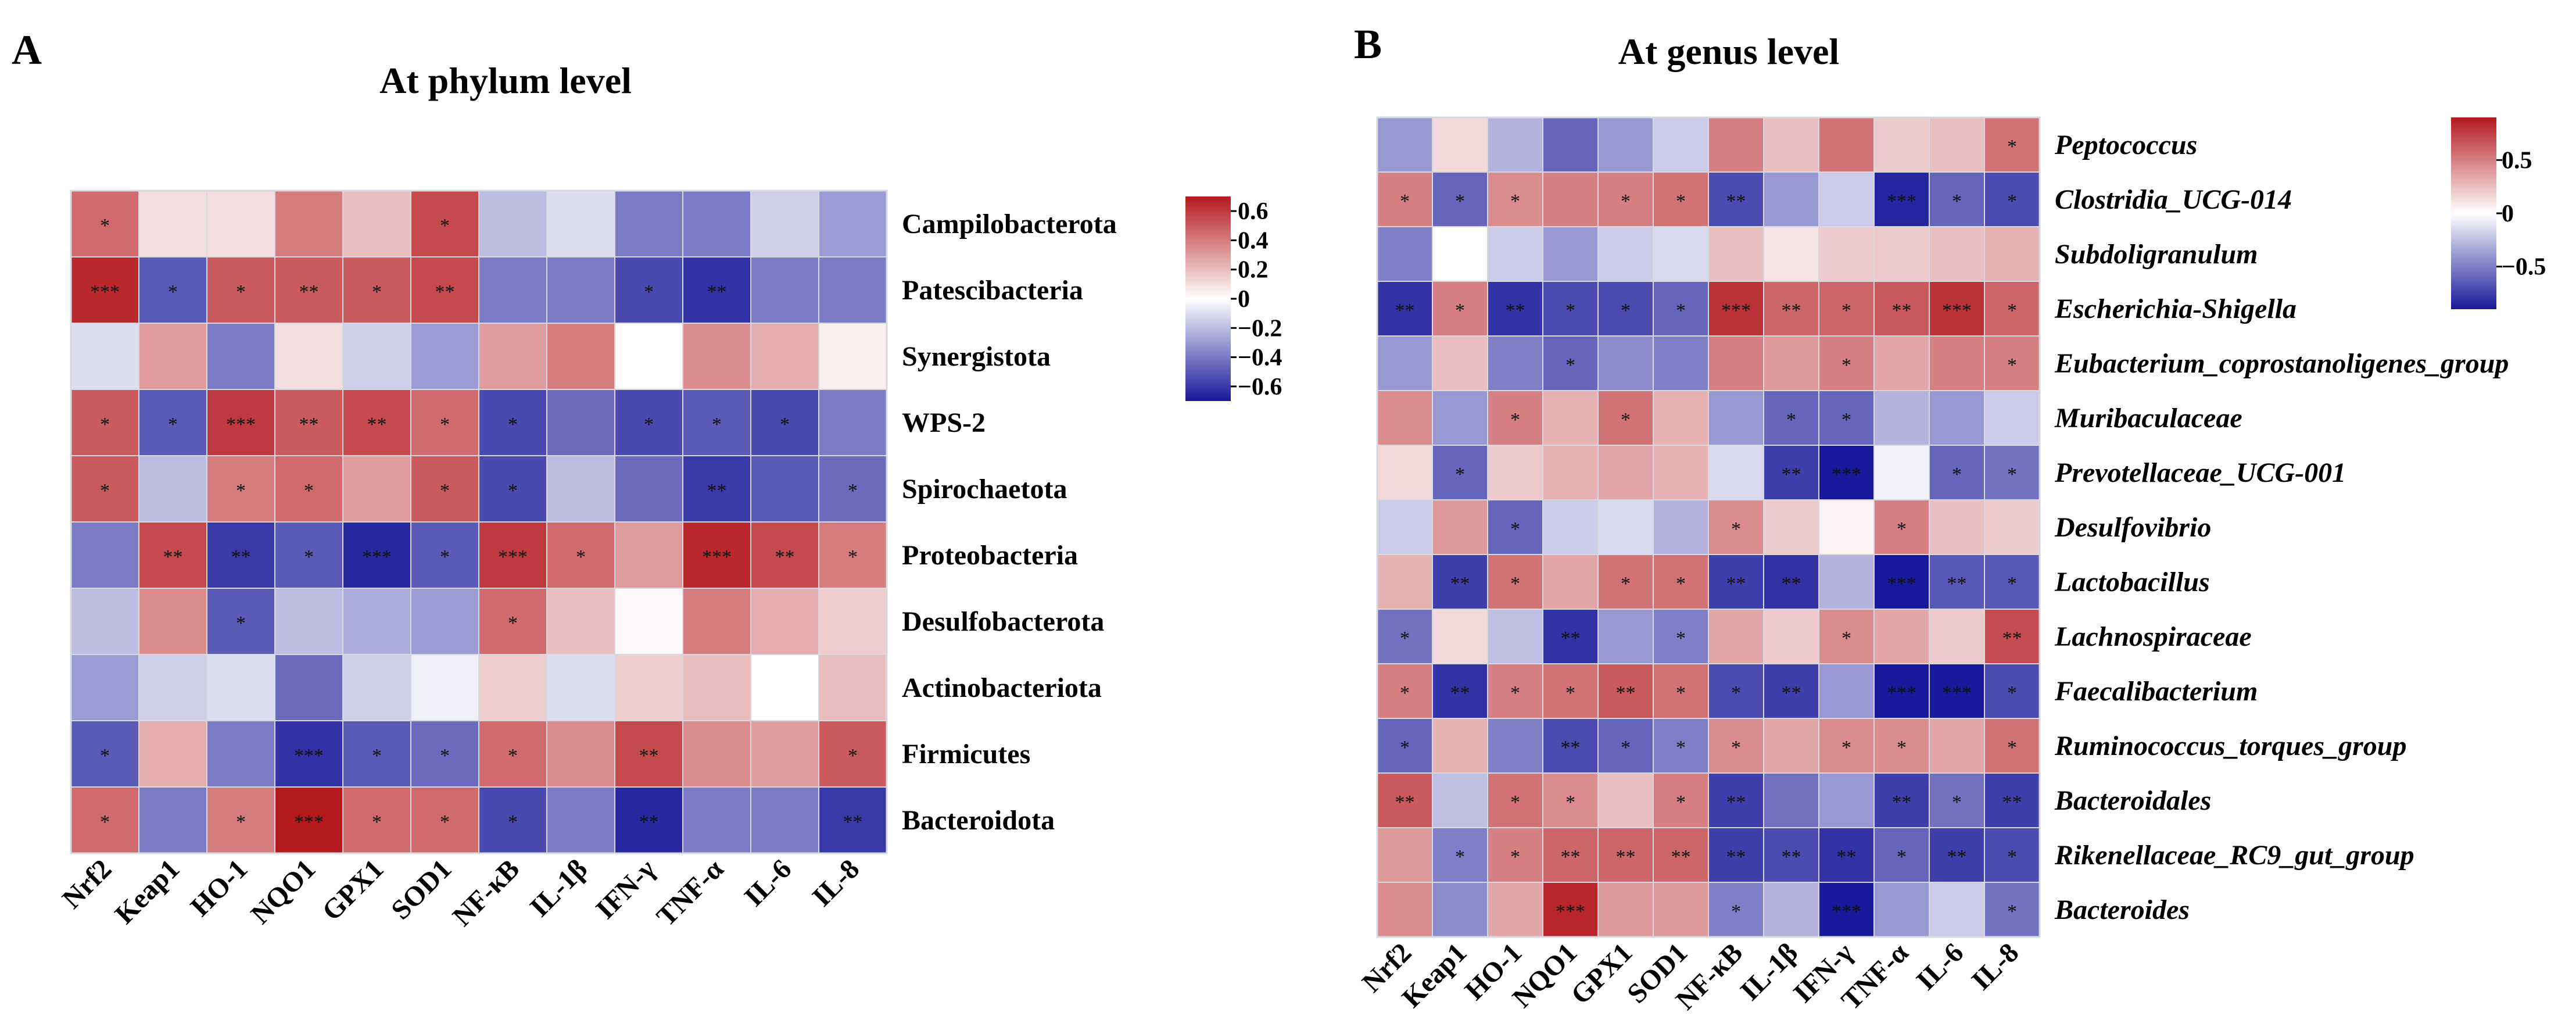 This screenshot has width=2576, height=1034. Describe the element at coordinates (978, 820) in the screenshot. I see `row-label: Bacteroidota` at that location.